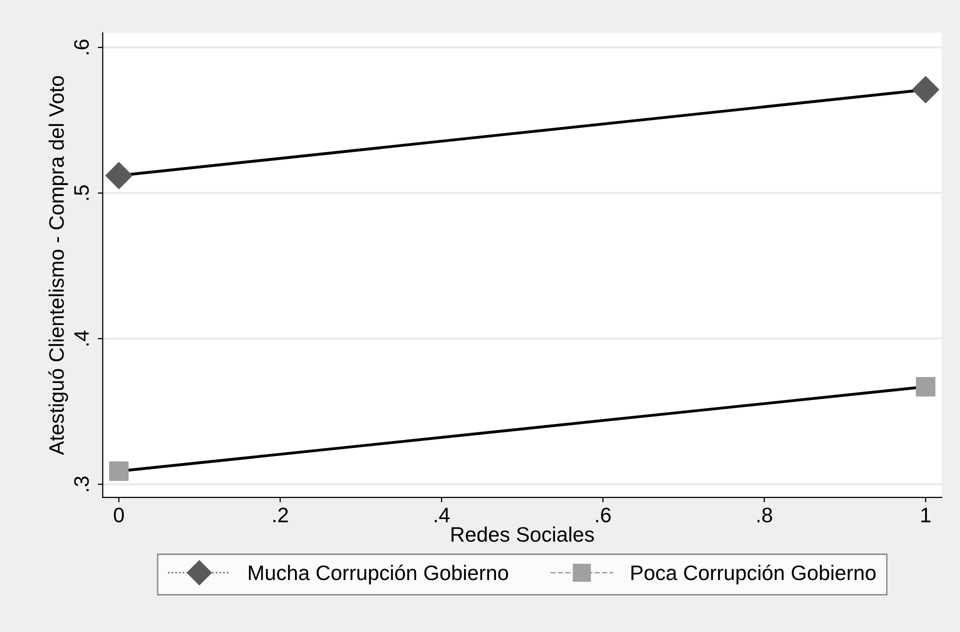 The height and width of the screenshot is (632, 960). I want to click on y-tick-label: .4, so click(81, 338).